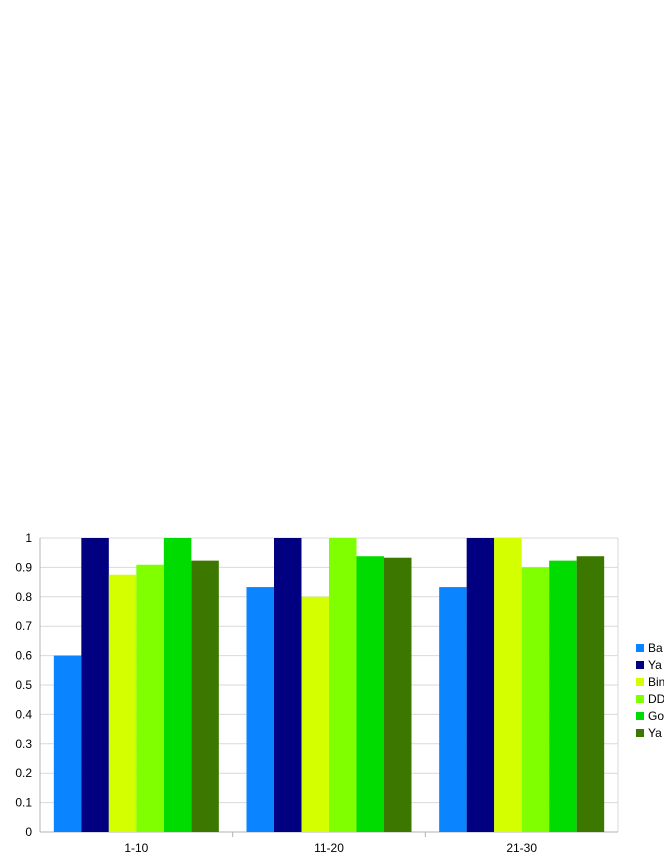 Image resolution: width=664 pixels, height=865 pixels. I want to click on y-tick-label: 0.5, so click(23, 685).